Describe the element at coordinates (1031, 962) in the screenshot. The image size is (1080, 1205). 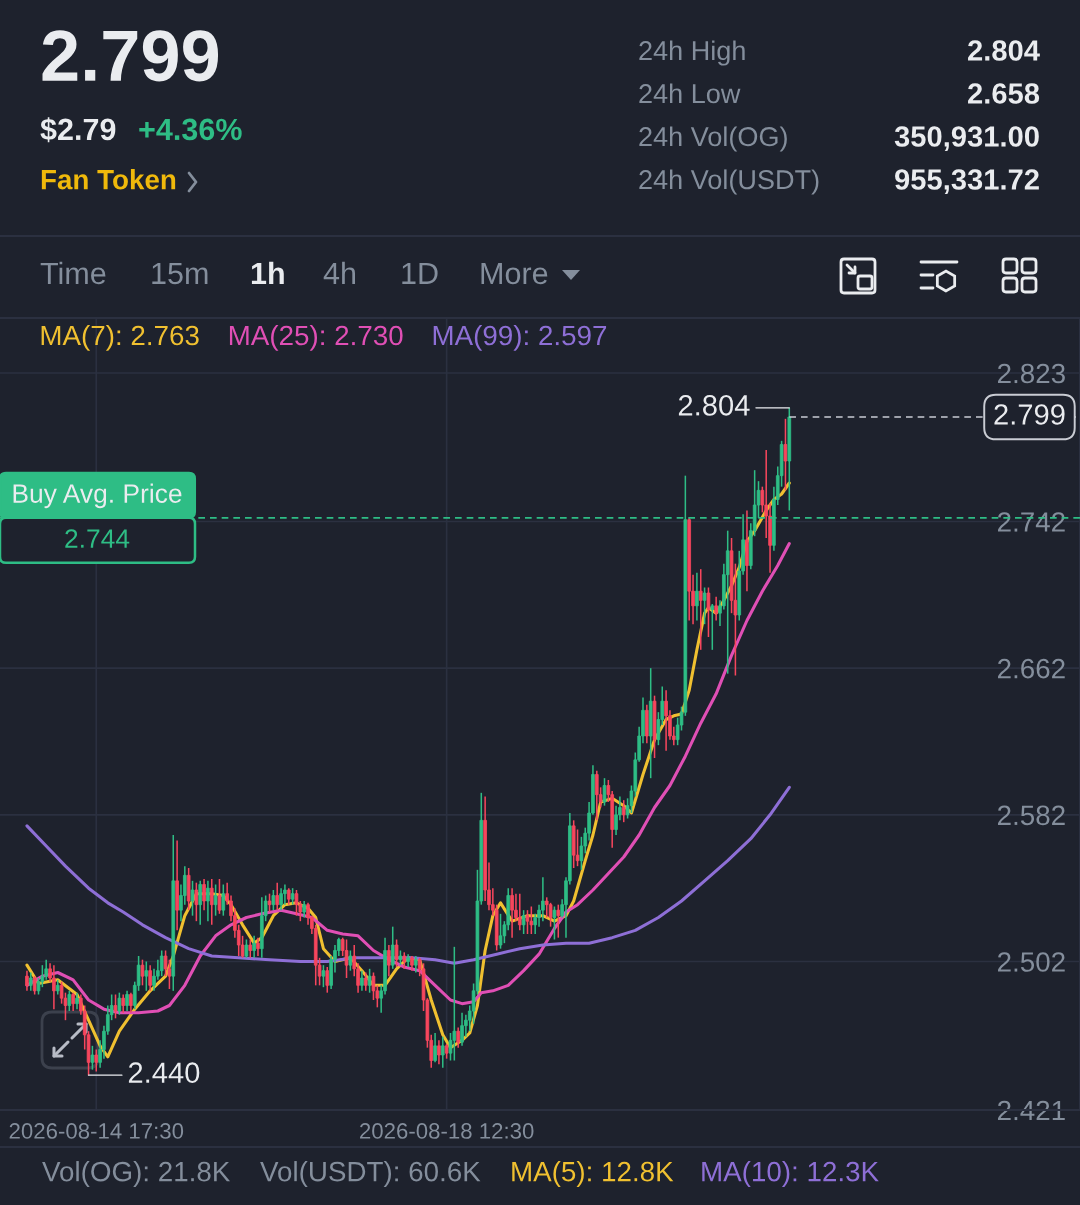
I see `y-tick-label: 2.502` at that location.